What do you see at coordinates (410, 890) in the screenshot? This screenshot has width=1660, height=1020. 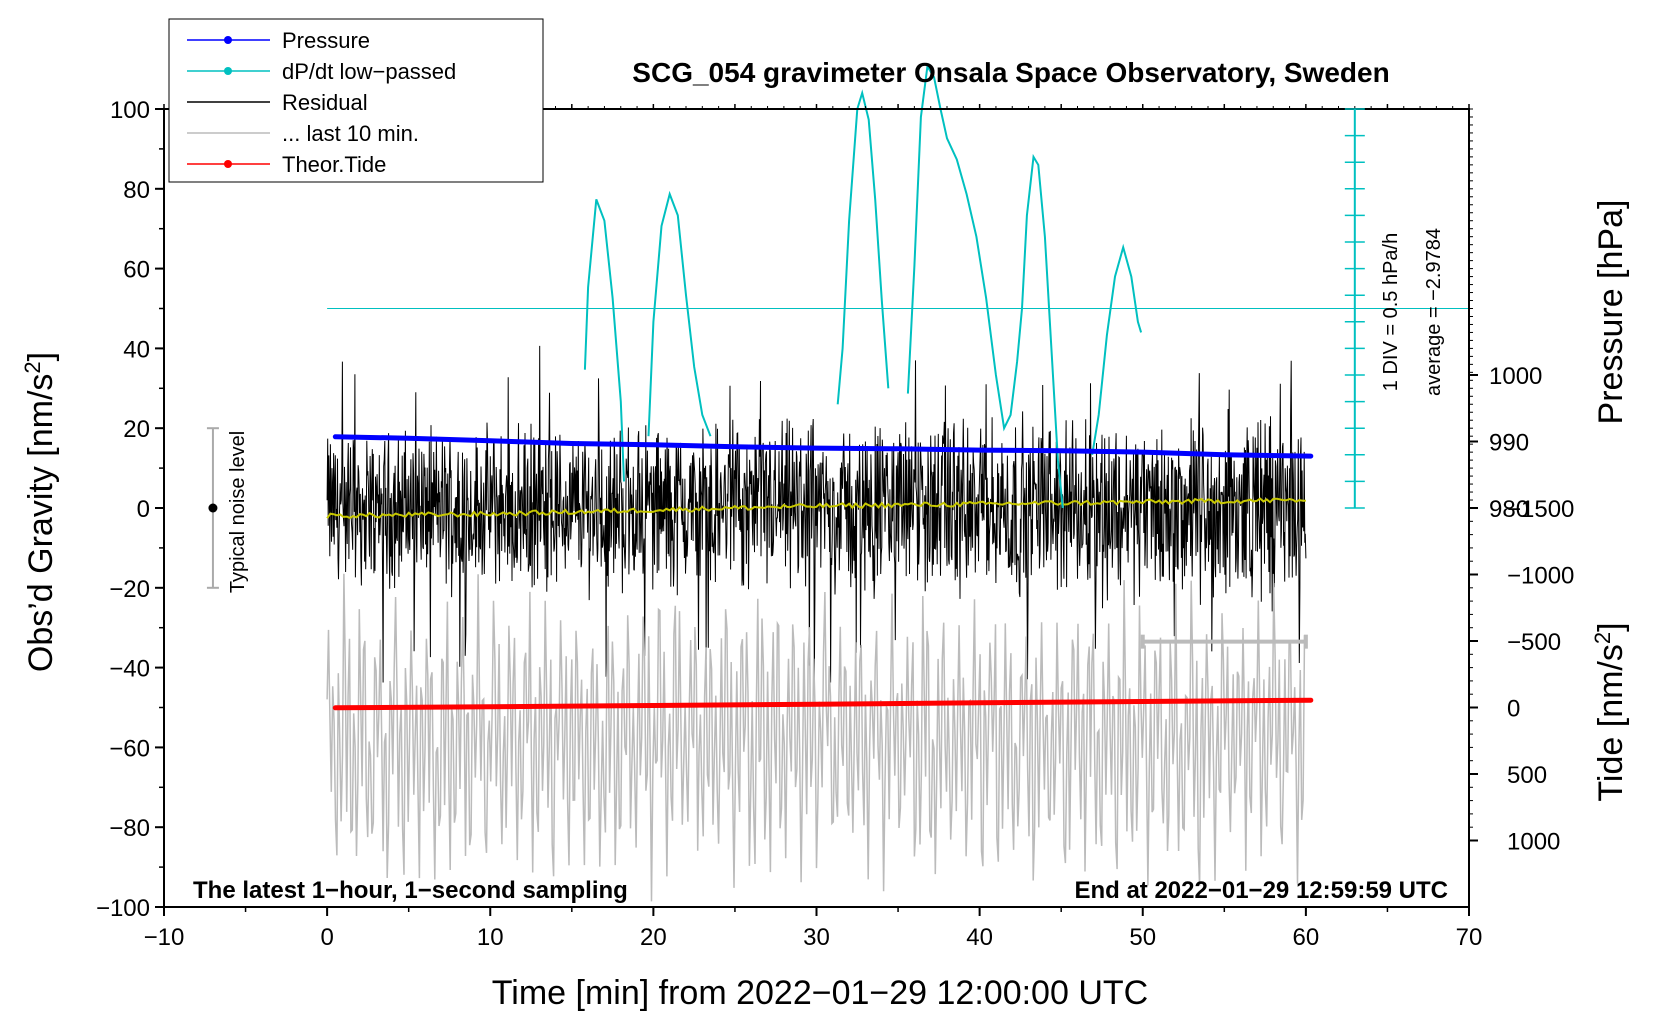 I see `corner-left-label: The latest 1−hour, 1−second sampling` at bounding box center [410, 890].